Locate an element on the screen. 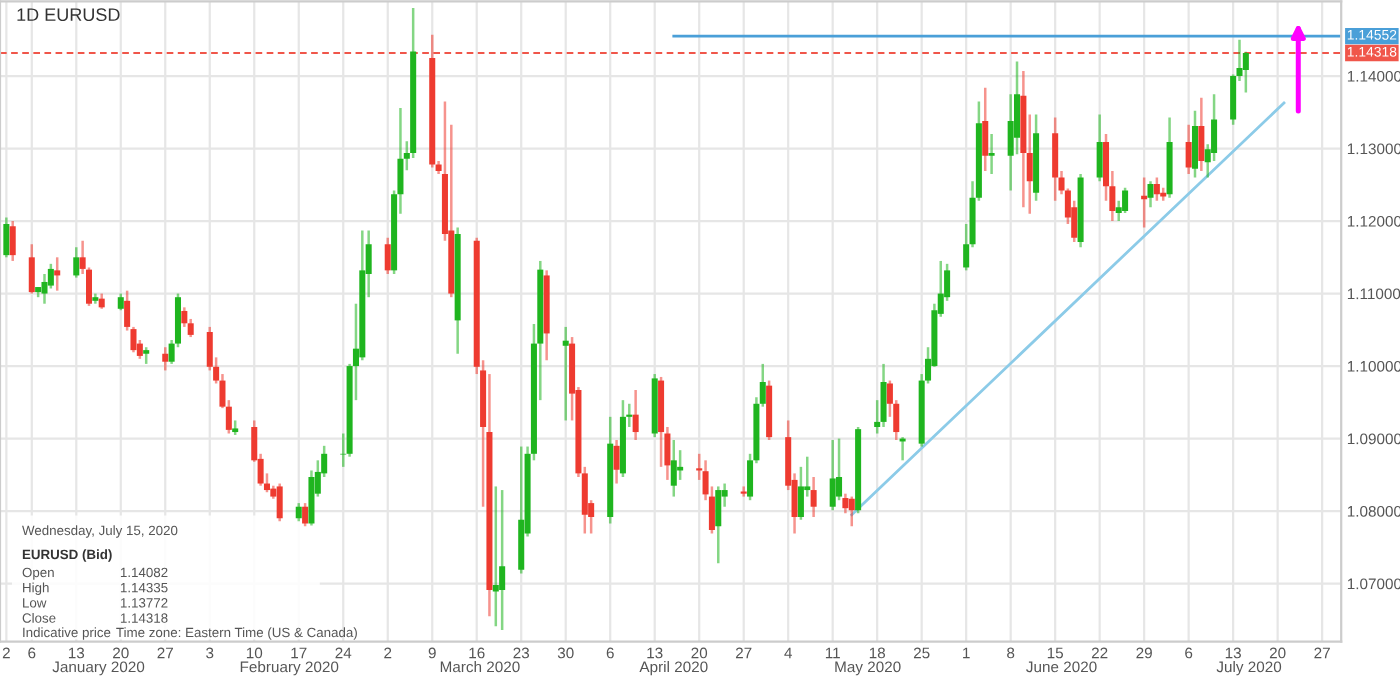 The height and width of the screenshot is (684, 1400). chart-title: 1D EURUSD is located at coordinates (68, 15).